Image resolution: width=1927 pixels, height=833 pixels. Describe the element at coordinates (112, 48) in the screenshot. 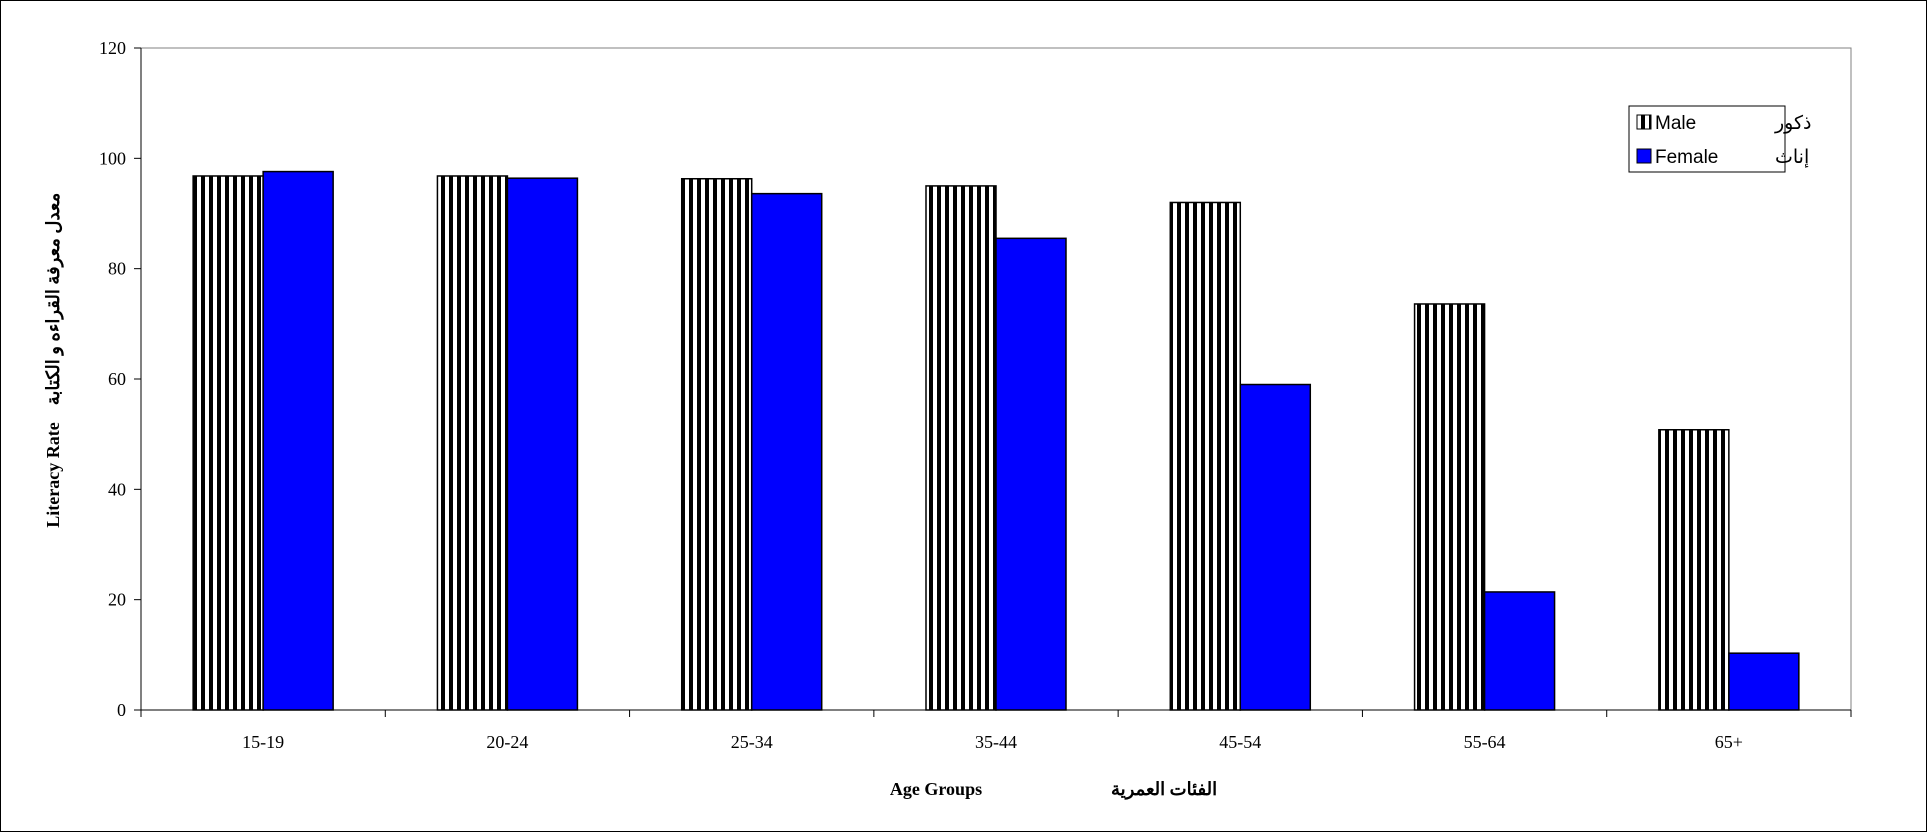

I see `y-tick-label: 120` at that location.